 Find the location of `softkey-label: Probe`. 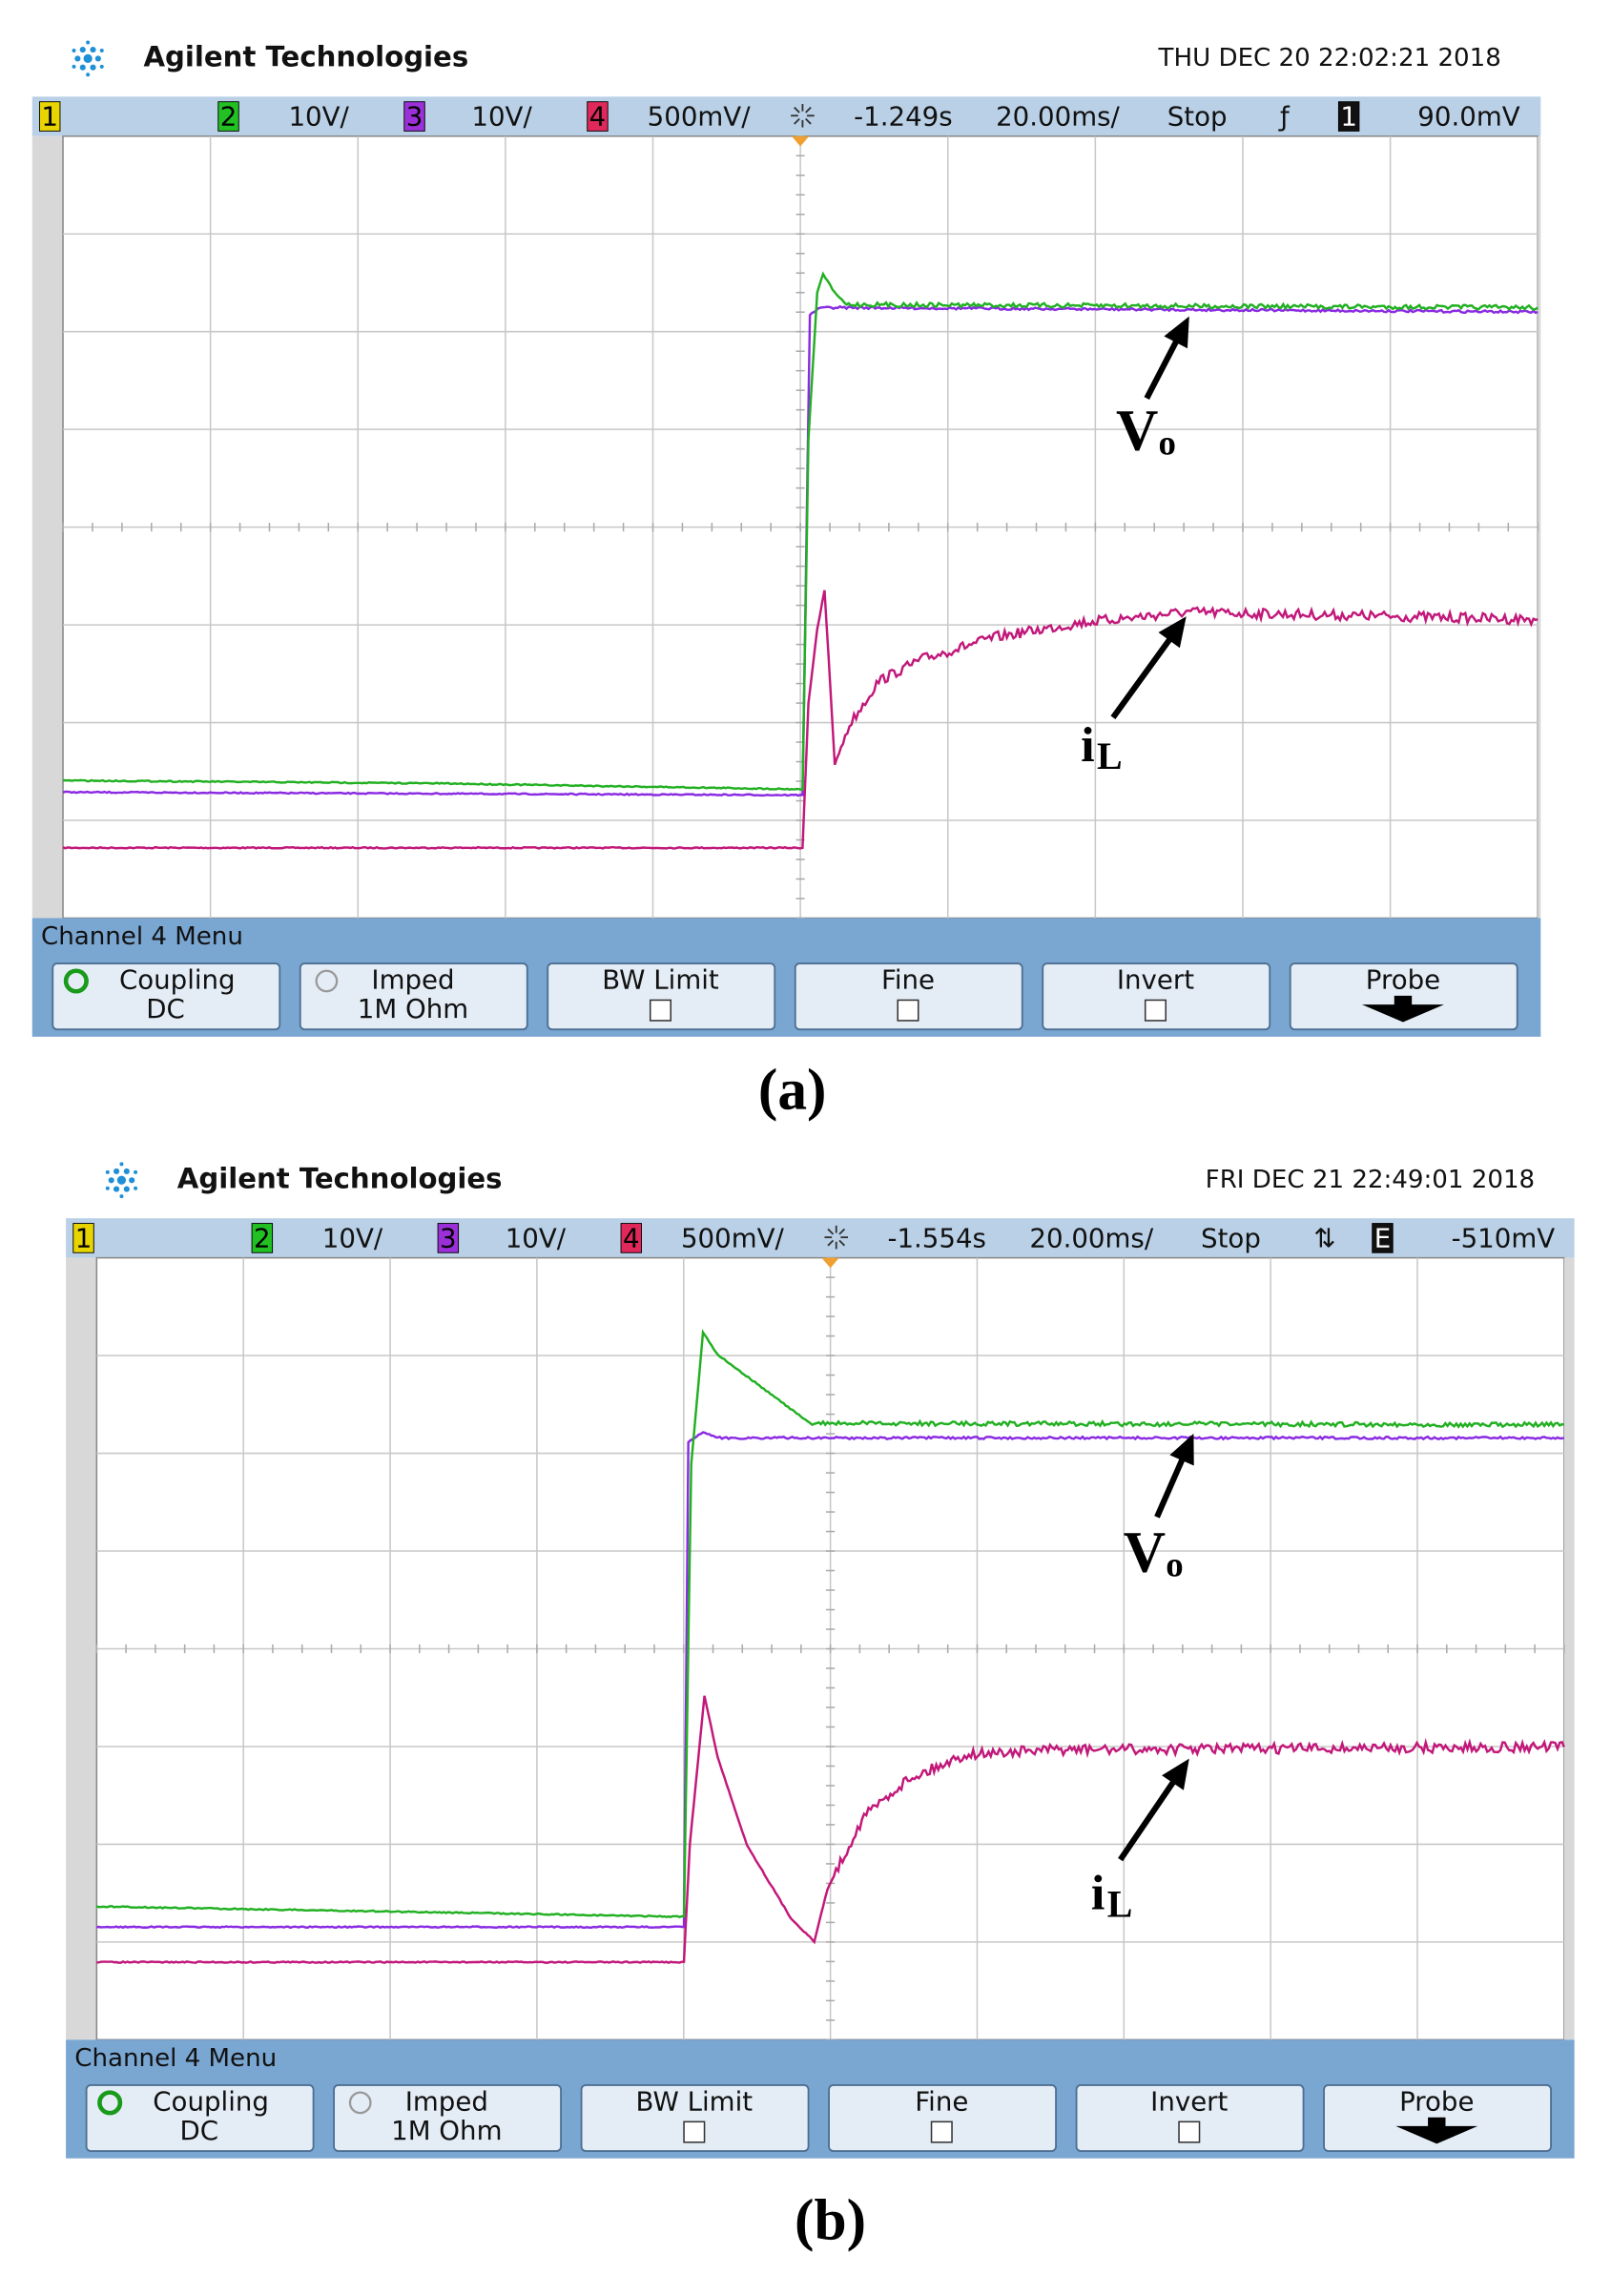

softkey-label: Probe is located at coordinates (1437, 2101).